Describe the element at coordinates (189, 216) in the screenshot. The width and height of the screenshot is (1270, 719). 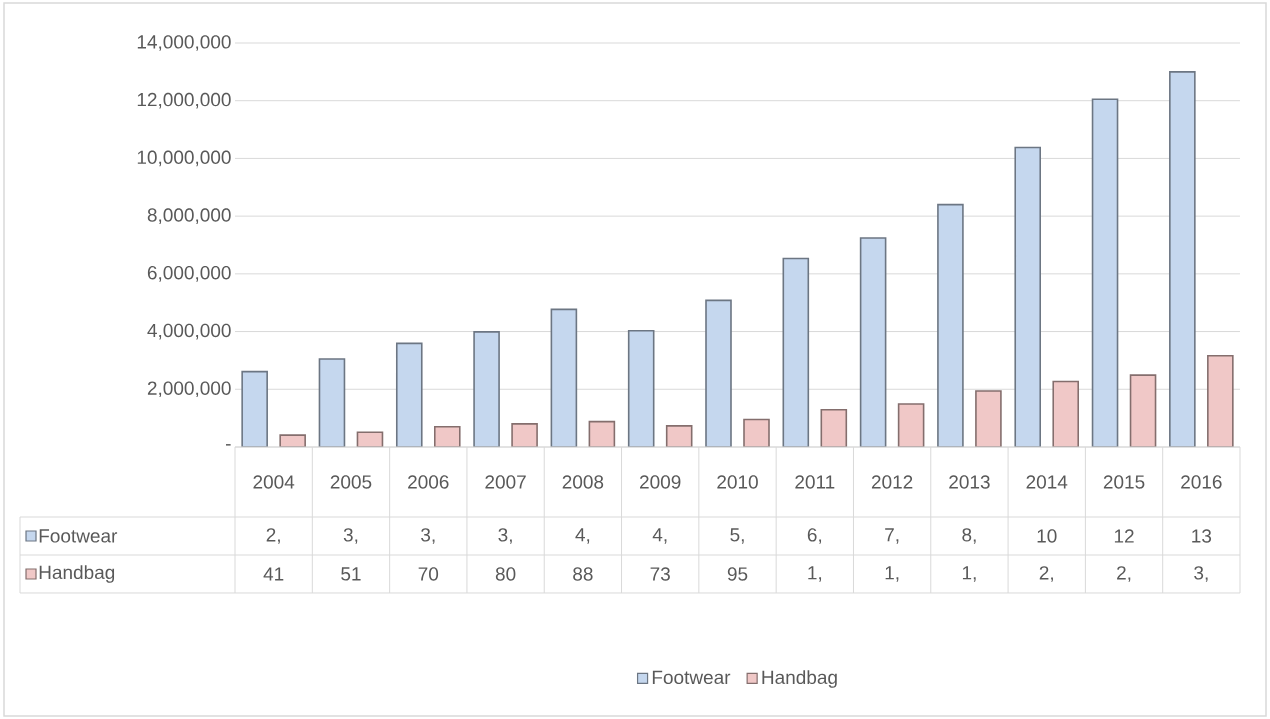
I see `y-tick-label: 8,000,000` at that location.